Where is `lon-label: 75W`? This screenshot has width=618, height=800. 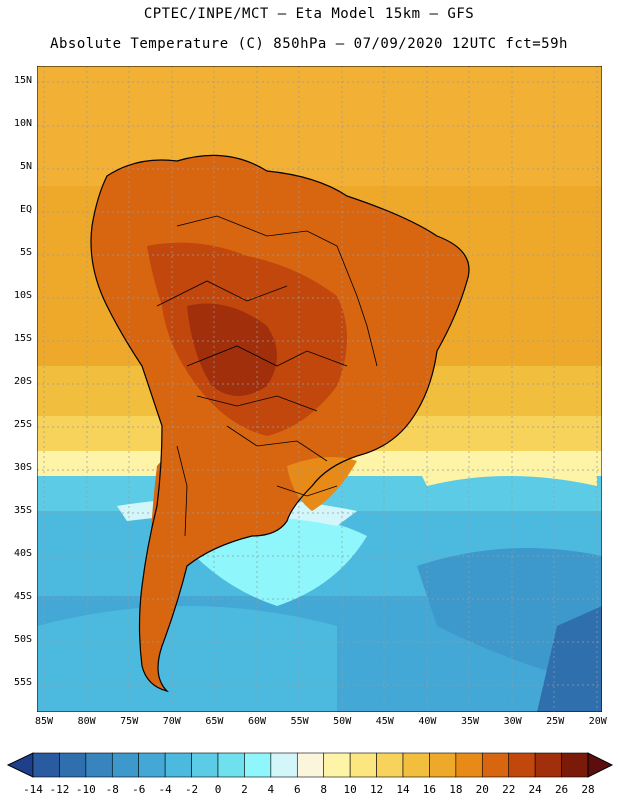 lon-label: 75W is located at coordinates (129, 721).